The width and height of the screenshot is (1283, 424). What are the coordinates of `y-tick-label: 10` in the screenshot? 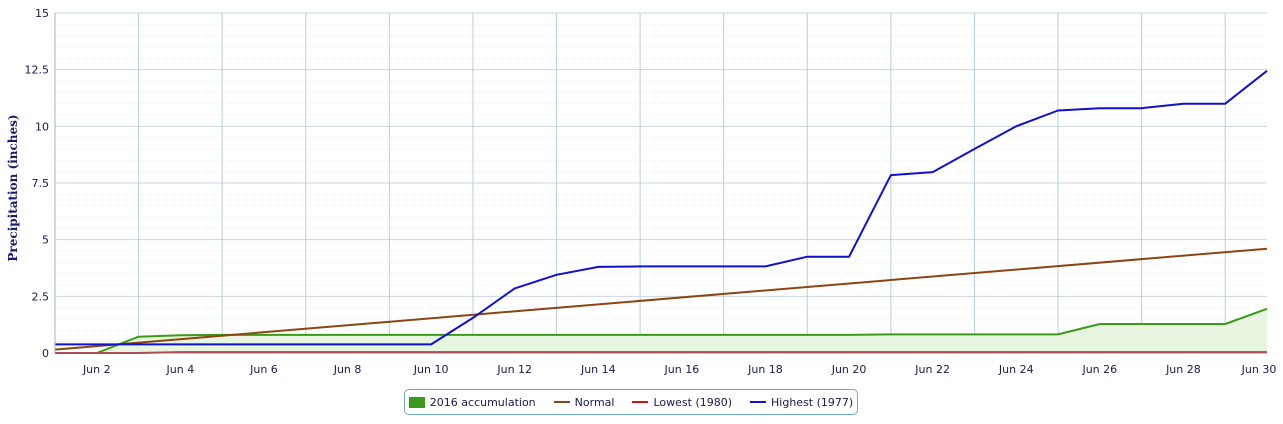 It's located at (42, 126).